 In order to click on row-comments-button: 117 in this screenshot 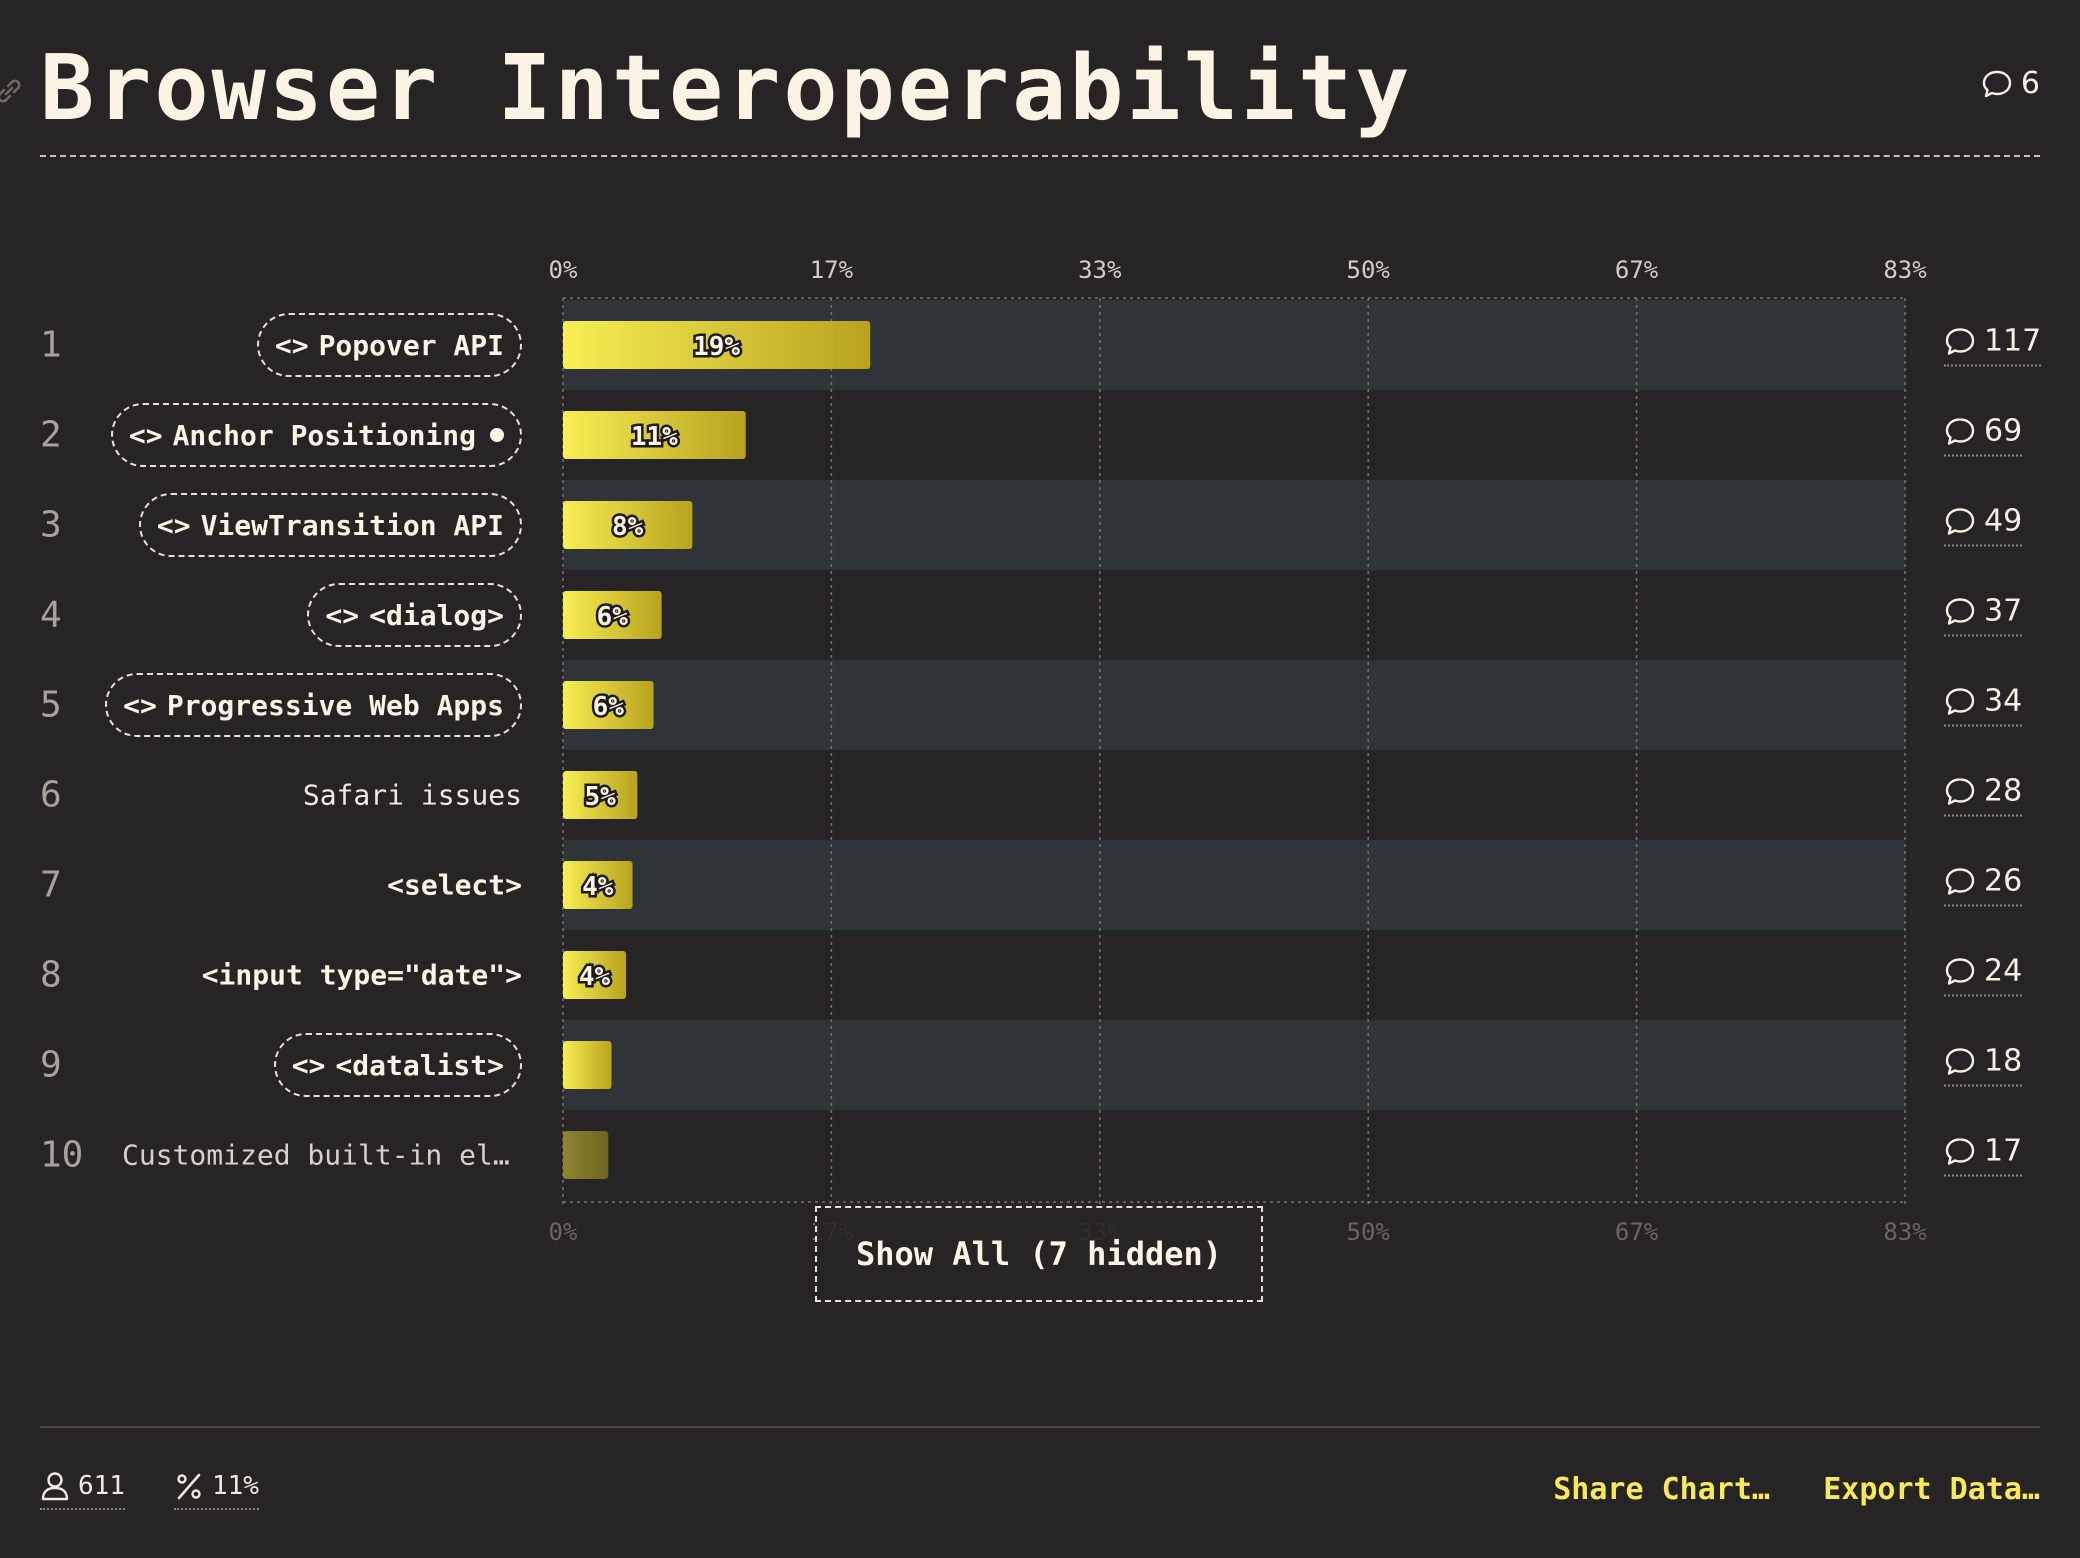, I will do `click(1993, 345)`.